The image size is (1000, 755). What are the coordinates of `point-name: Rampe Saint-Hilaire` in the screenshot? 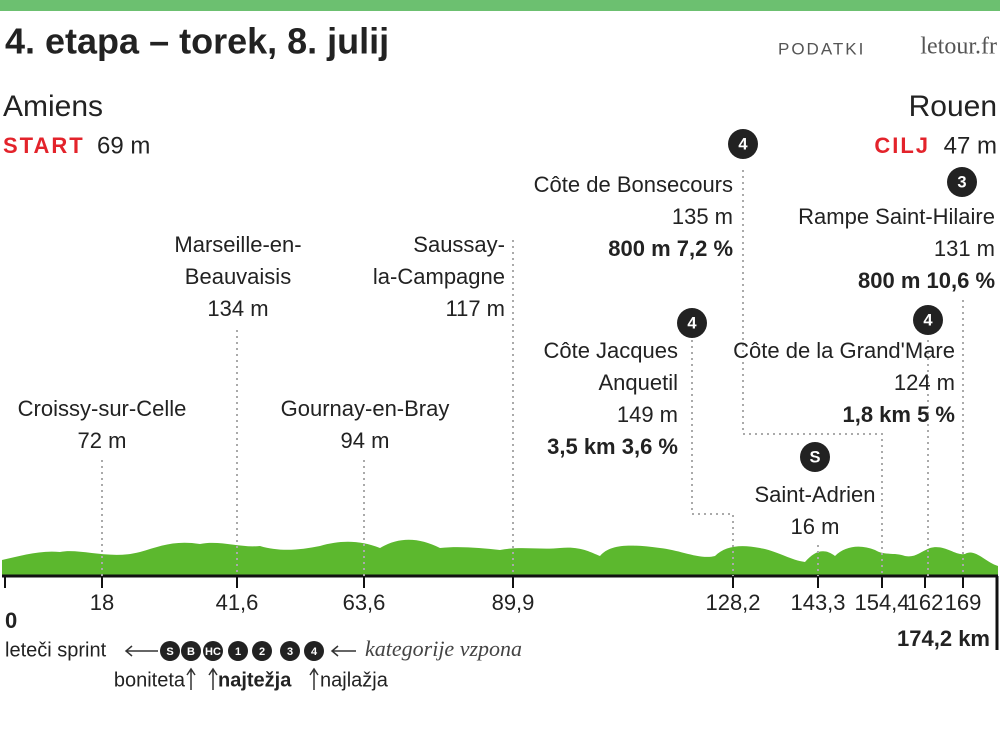 It's located at (896, 216).